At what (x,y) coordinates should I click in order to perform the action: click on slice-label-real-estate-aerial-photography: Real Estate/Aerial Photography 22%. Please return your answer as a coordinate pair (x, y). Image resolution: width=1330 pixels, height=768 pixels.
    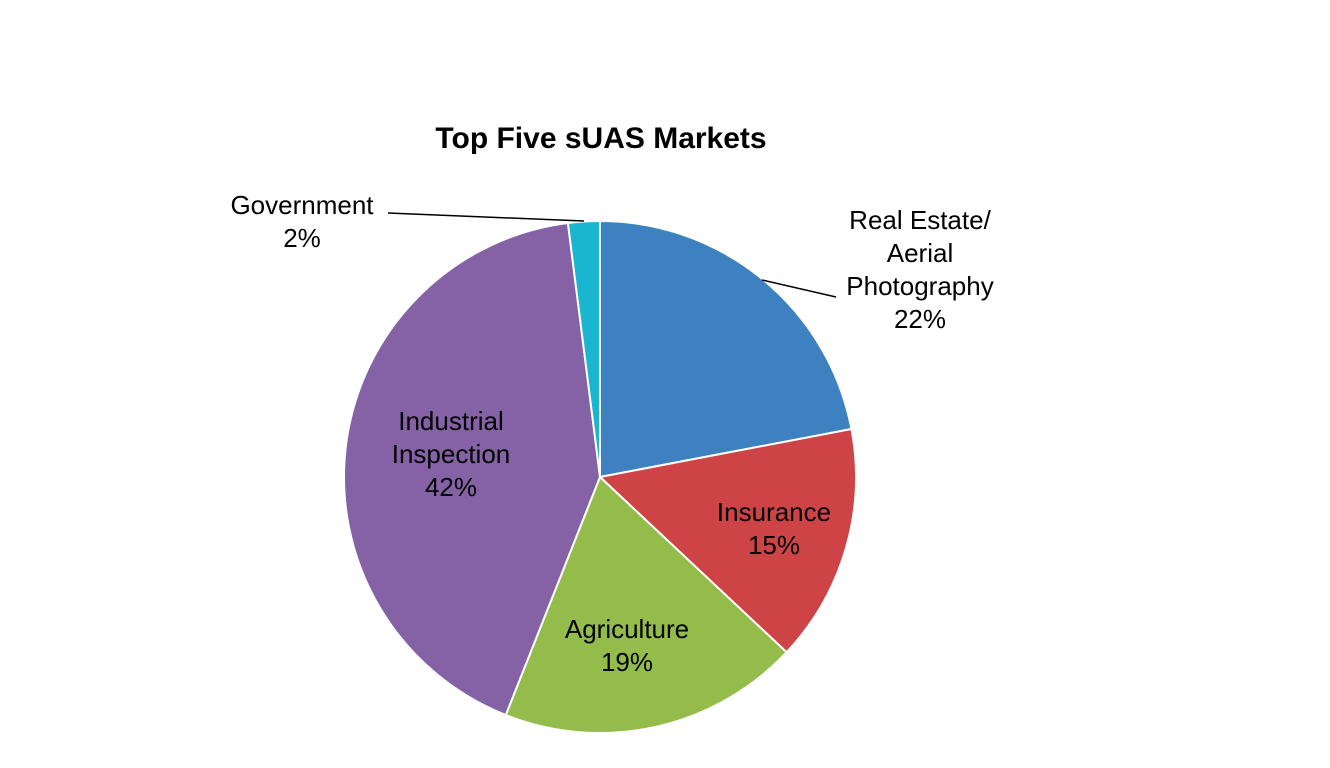
    Looking at the image, I should click on (919, 269).